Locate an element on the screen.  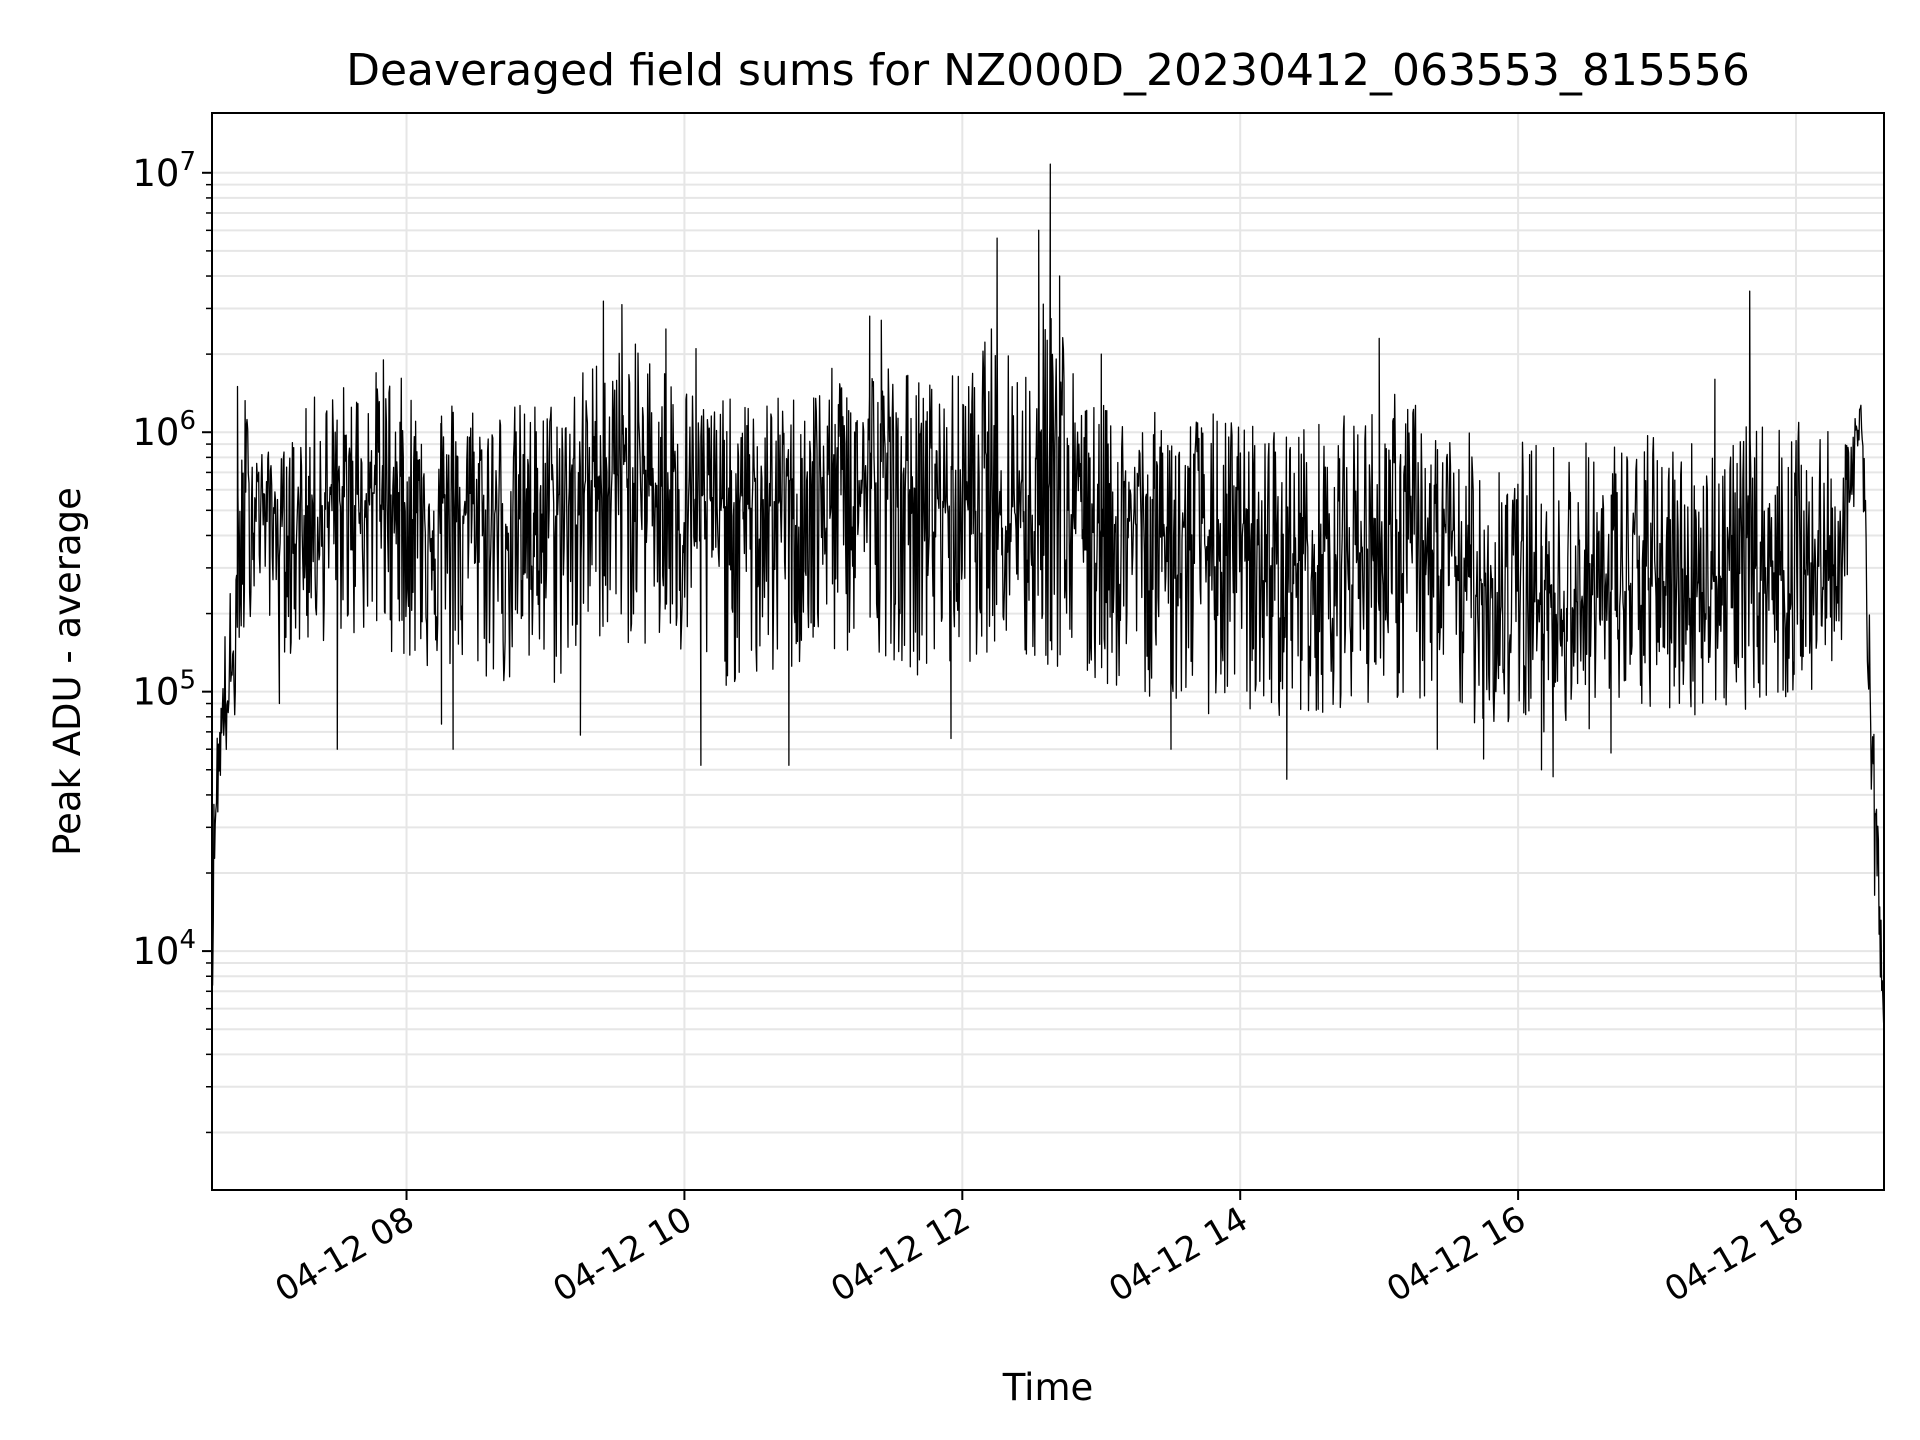
y-tick-label: 106 is located at coordinates (164, 430).